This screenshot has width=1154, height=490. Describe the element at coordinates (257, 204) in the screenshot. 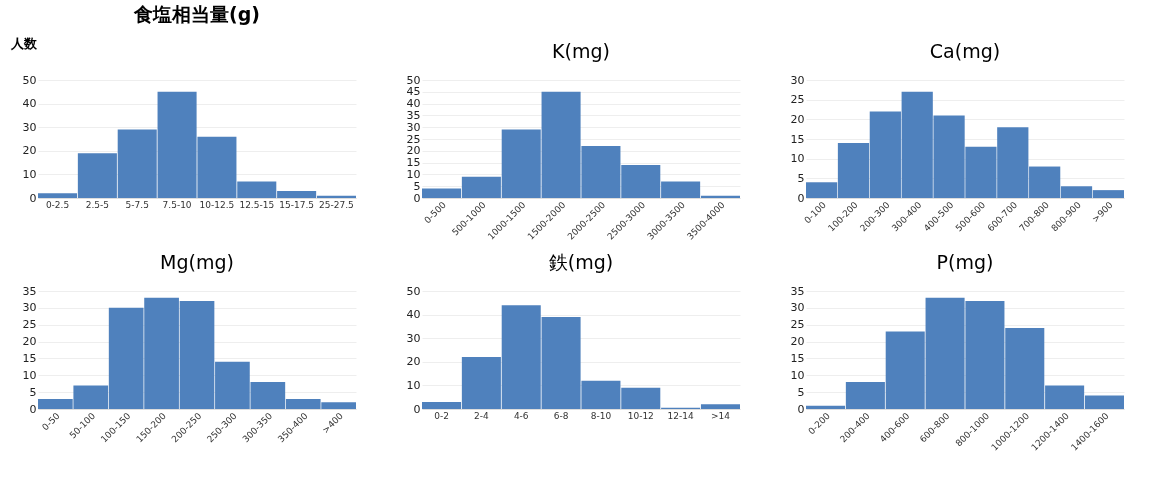

I see `x-tick-label: 12.5-15` at that location.